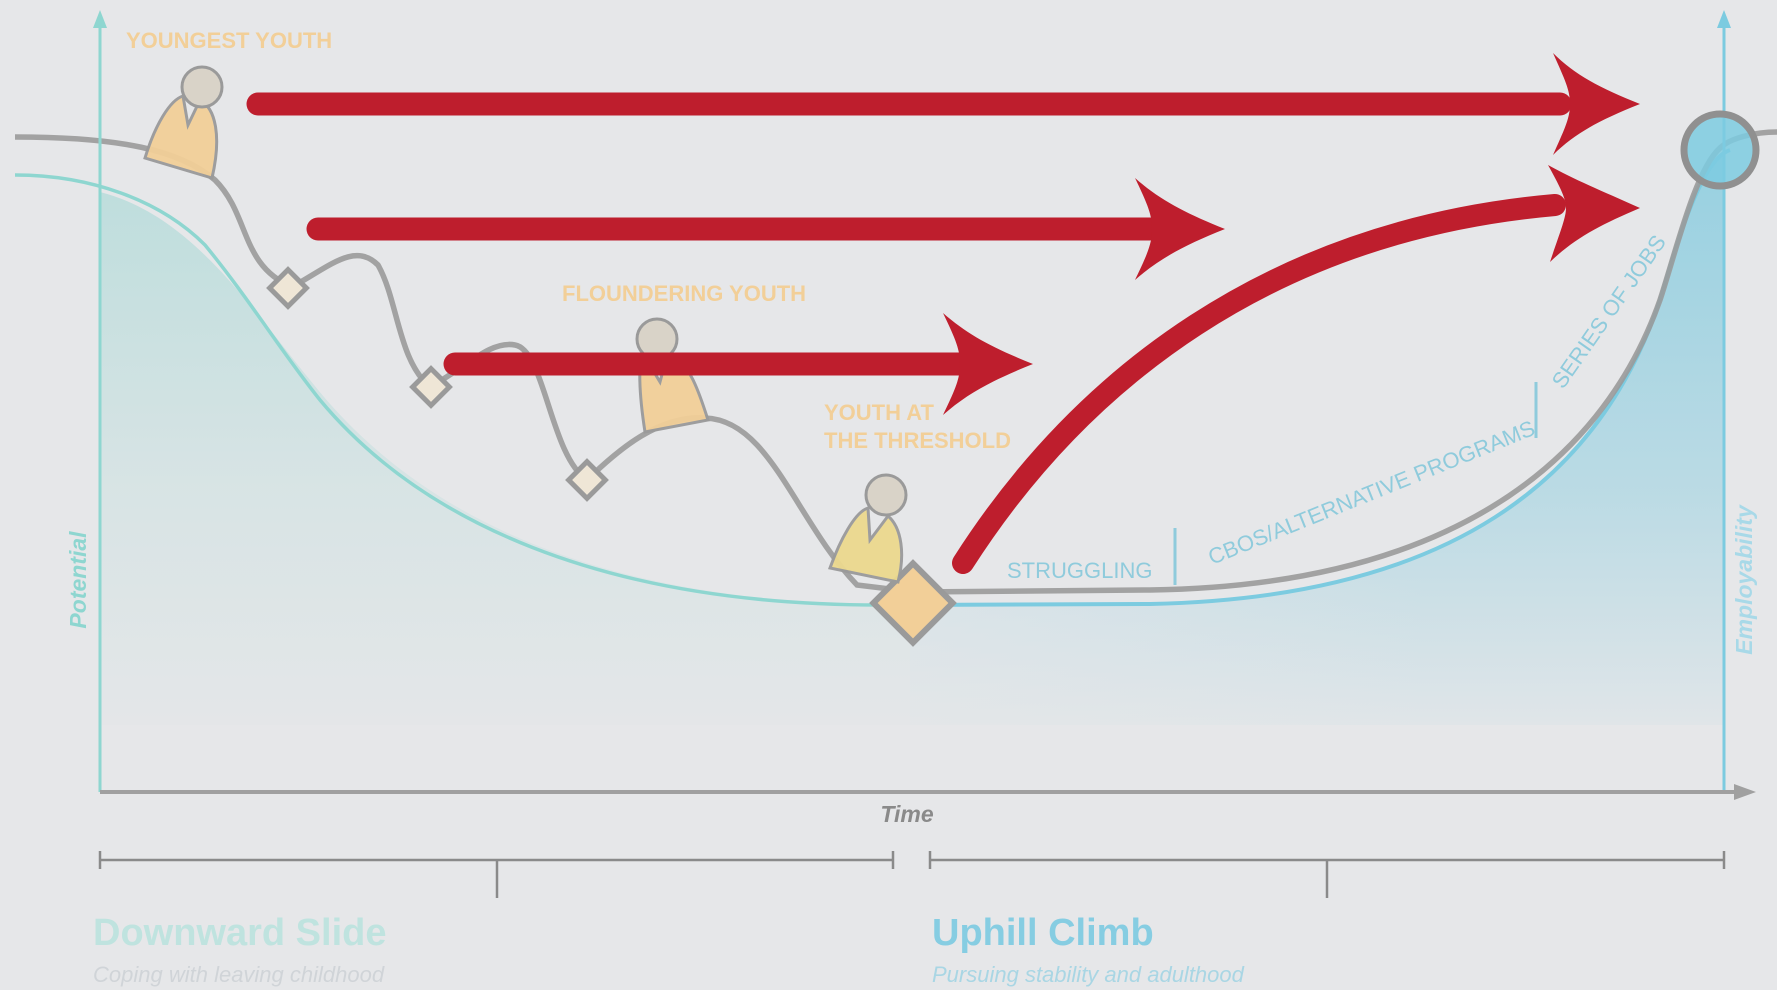  What do you see at coordinates (239, 933) in the screenshot?
I see `downward-slide-title: Downward Slide` at bounding box center [239, 933].